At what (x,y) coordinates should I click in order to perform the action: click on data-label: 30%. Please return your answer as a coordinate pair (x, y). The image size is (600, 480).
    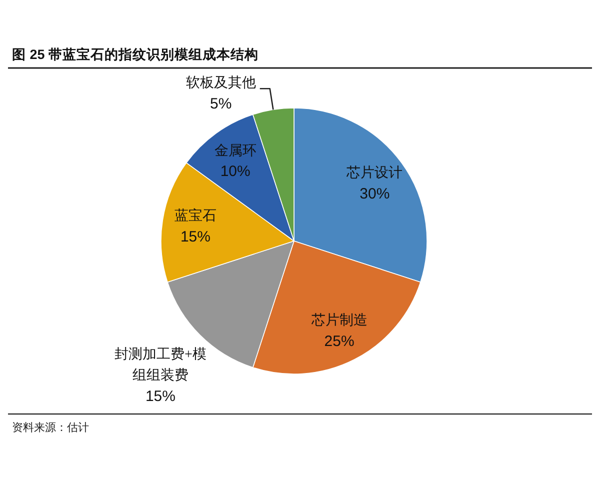
    Looking at the image, I should click on (375, 193).